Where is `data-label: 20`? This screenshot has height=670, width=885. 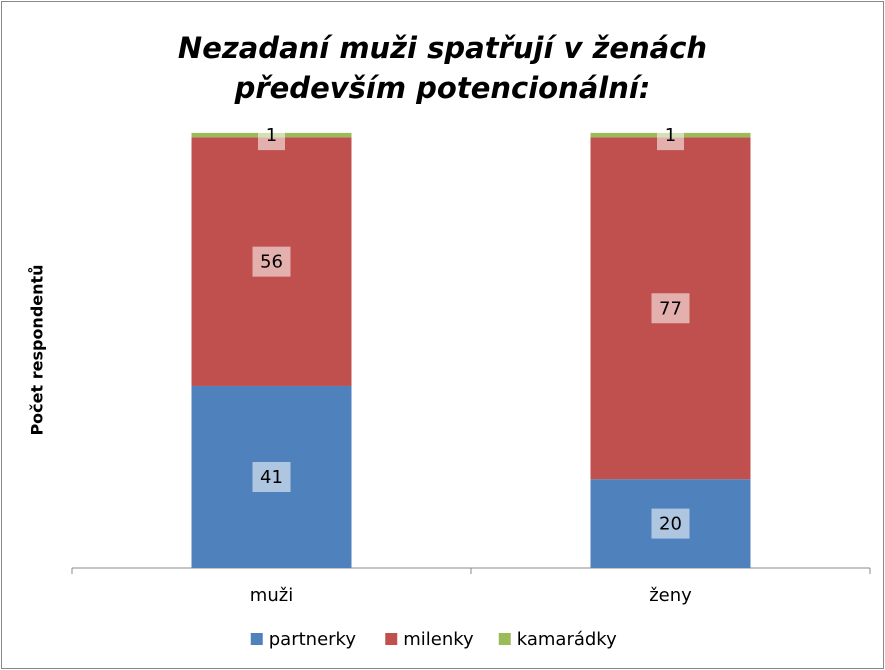 data-label: 20 is located at coordinates (670, 524).